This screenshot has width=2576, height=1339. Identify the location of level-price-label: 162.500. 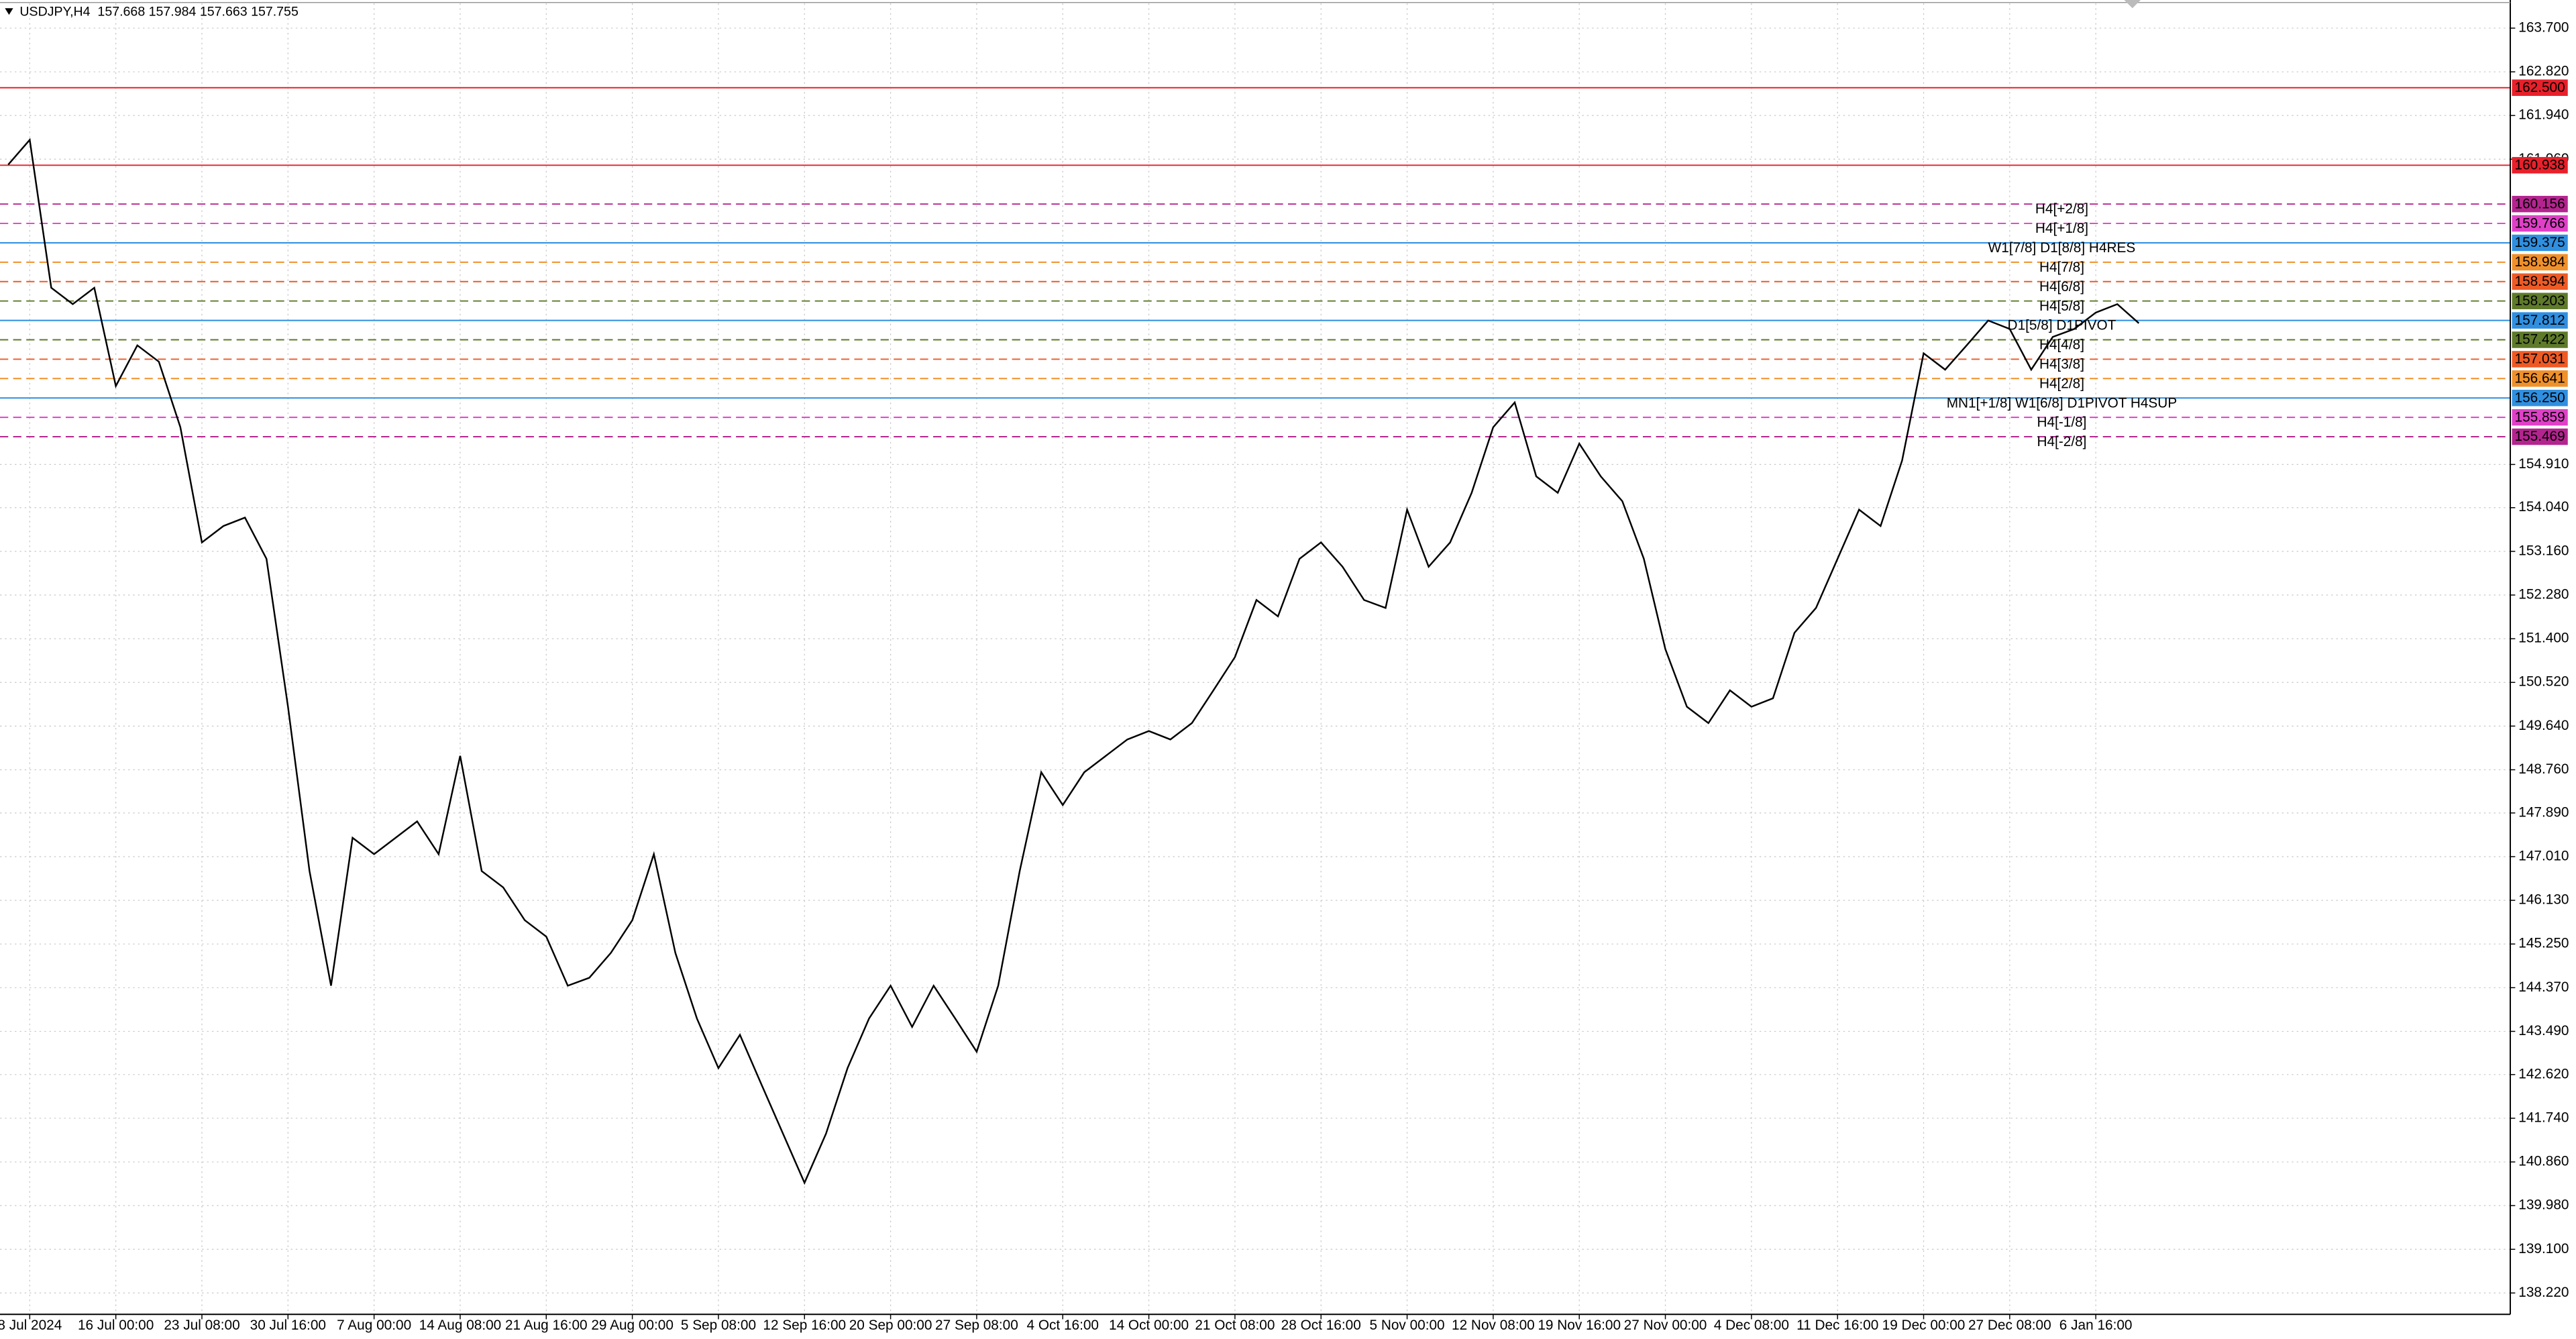
(2540, 87).